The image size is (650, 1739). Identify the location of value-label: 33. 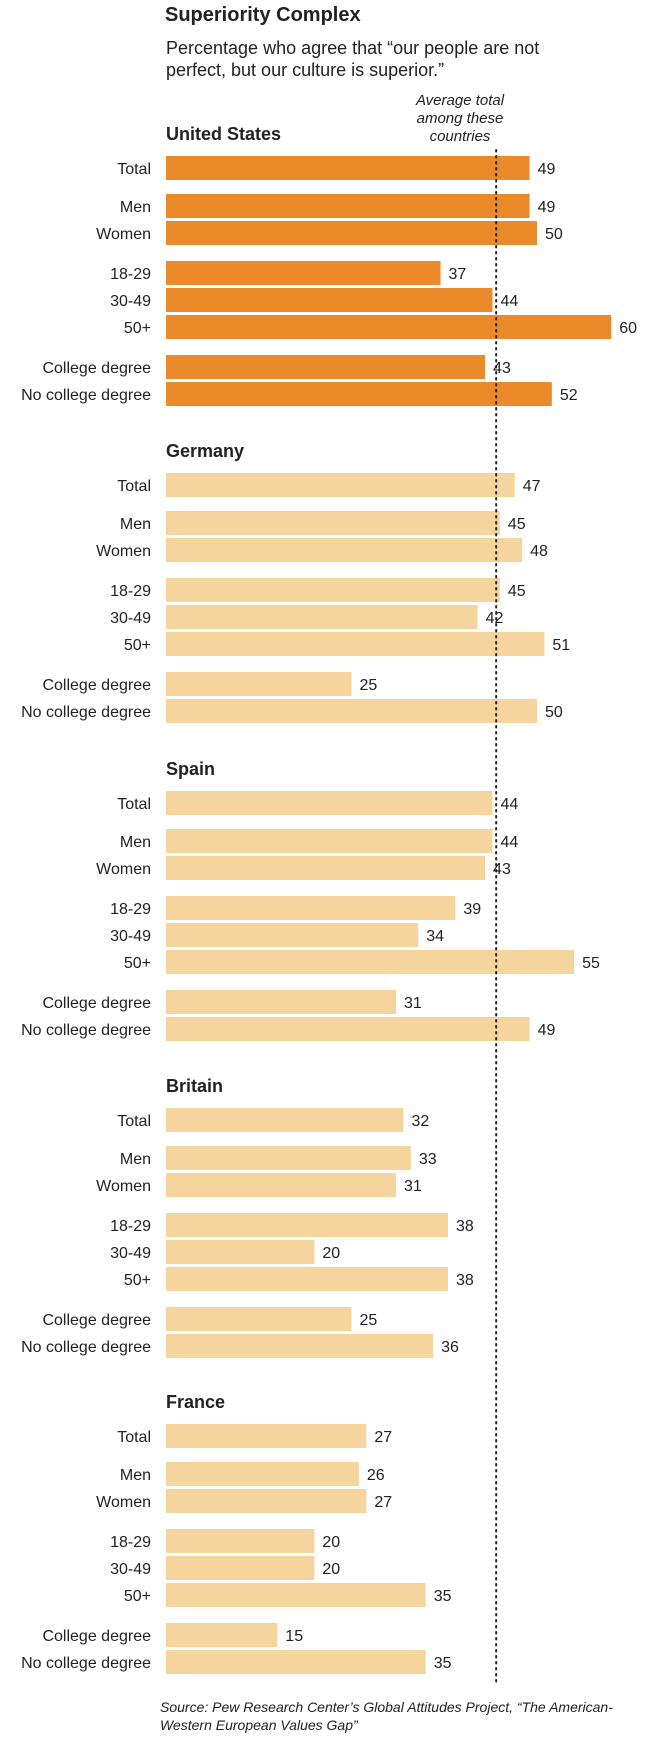
(428, 1159).